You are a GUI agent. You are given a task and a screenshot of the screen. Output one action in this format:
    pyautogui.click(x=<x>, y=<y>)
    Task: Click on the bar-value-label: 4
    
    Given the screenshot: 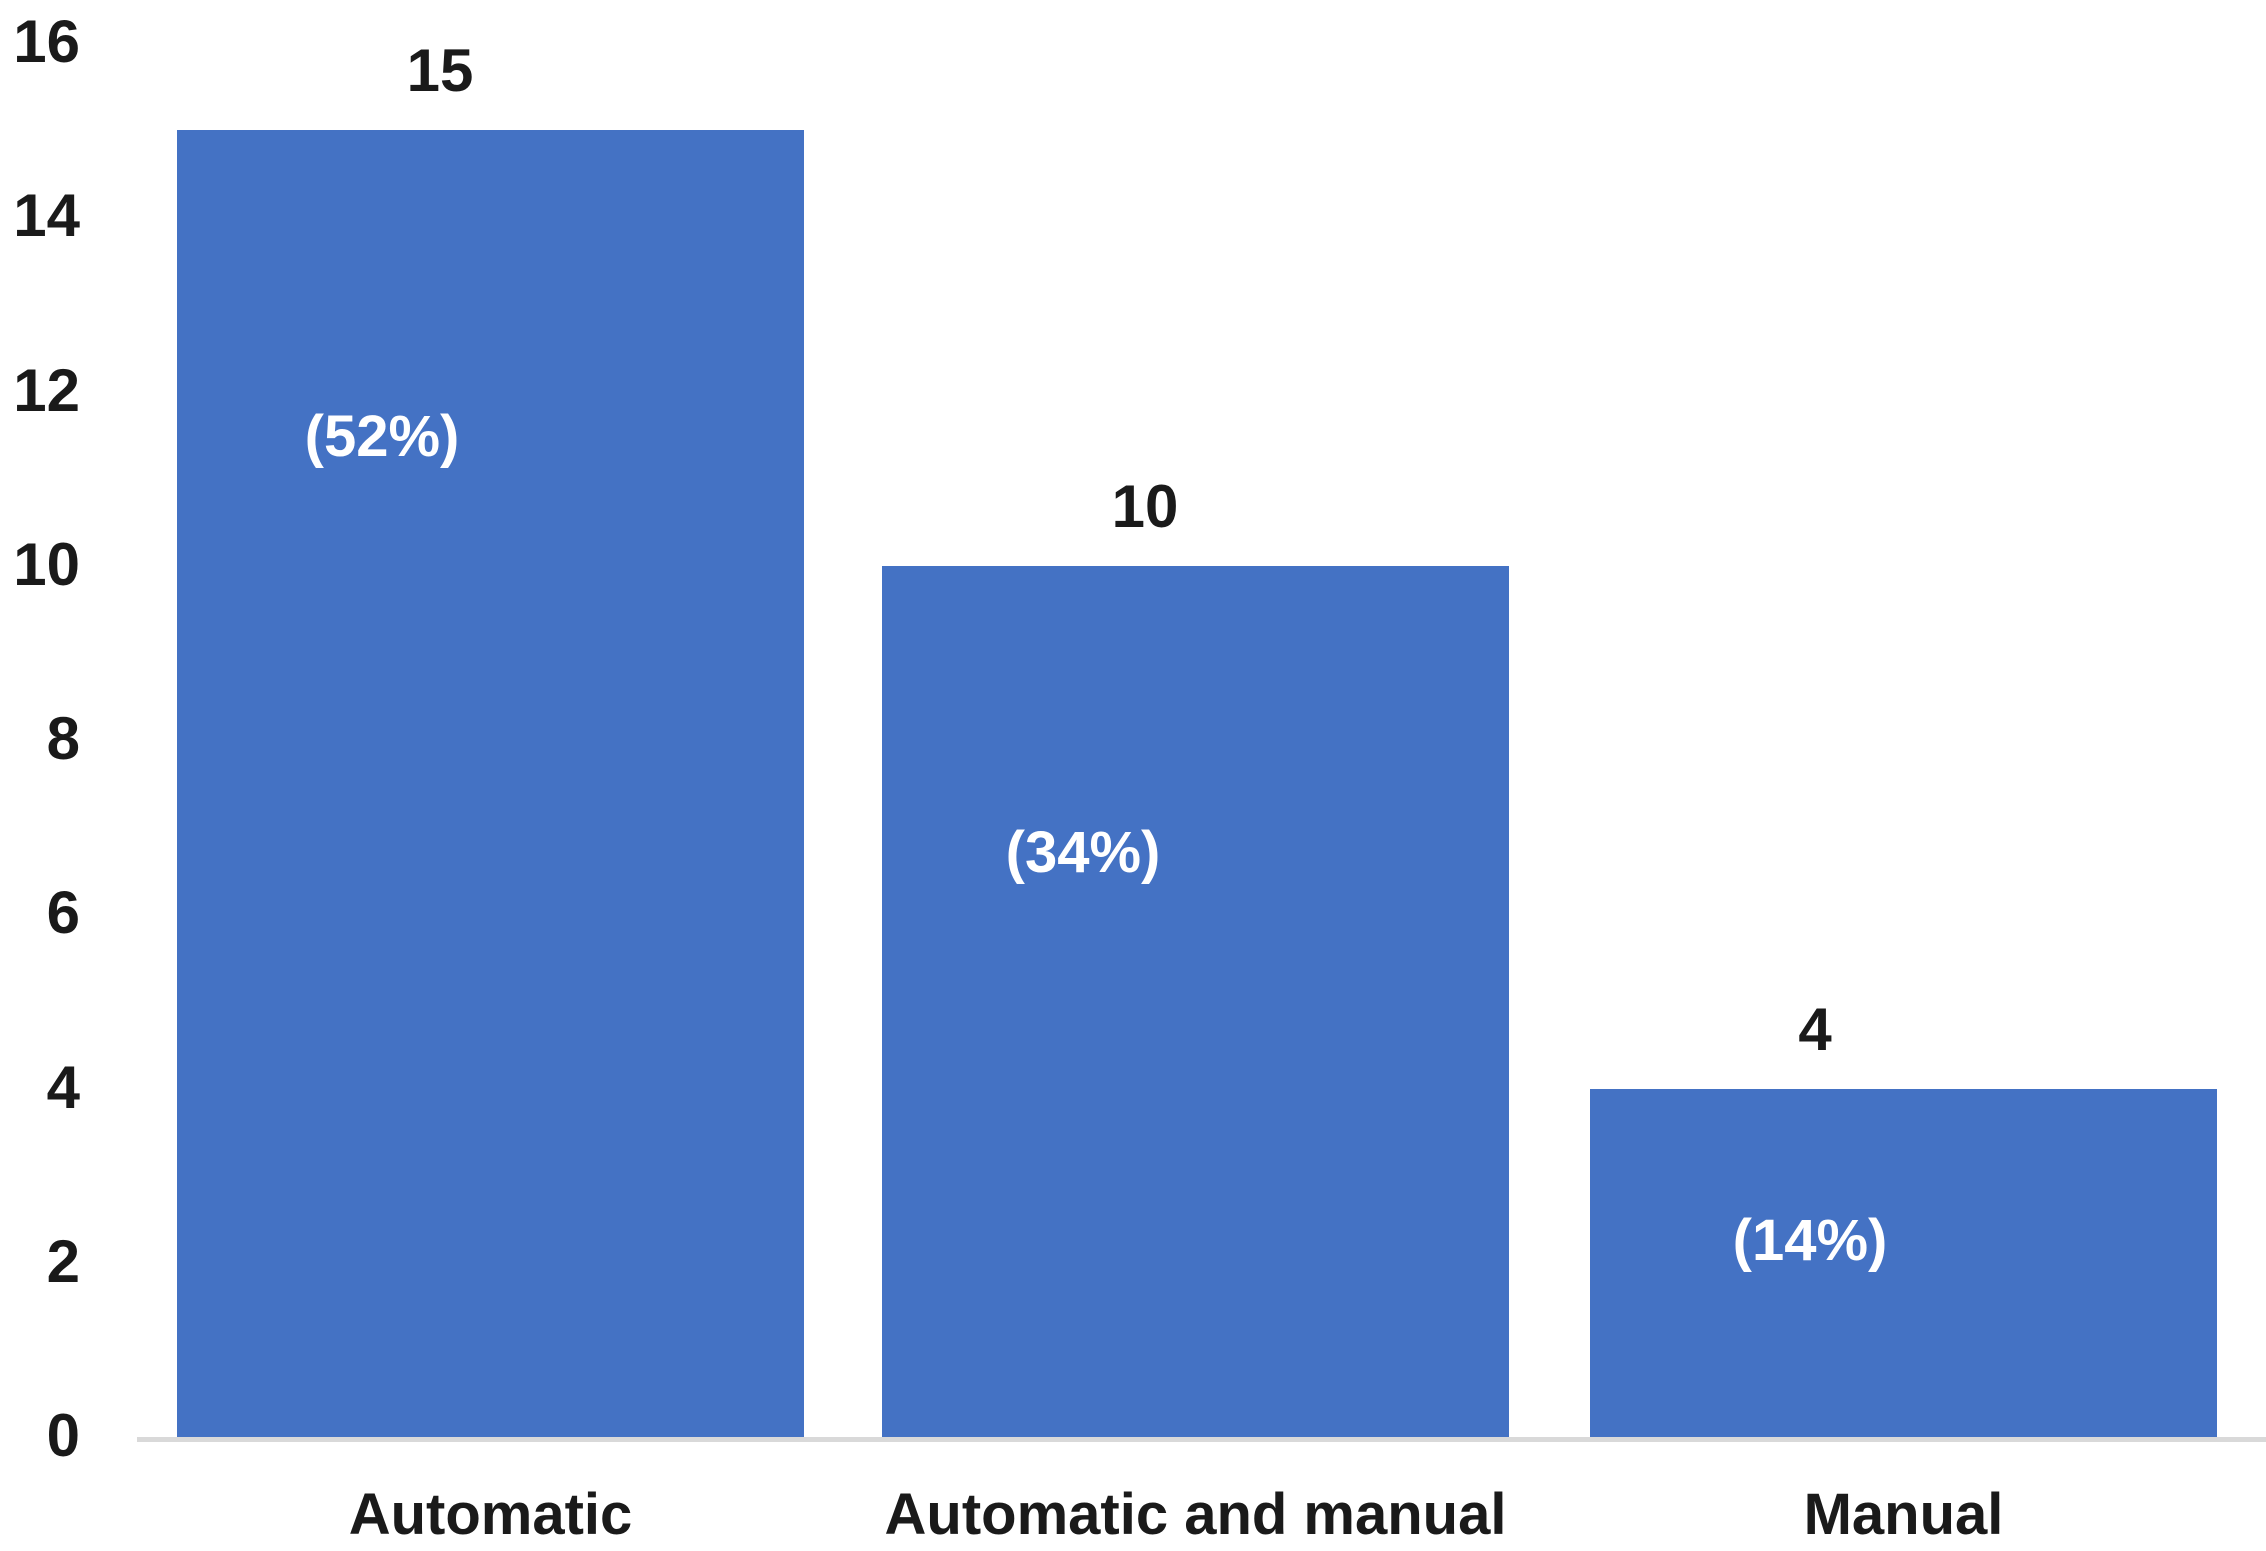 What is the action you would take?
    pyautogui.click(x=1815, y=1029)
    